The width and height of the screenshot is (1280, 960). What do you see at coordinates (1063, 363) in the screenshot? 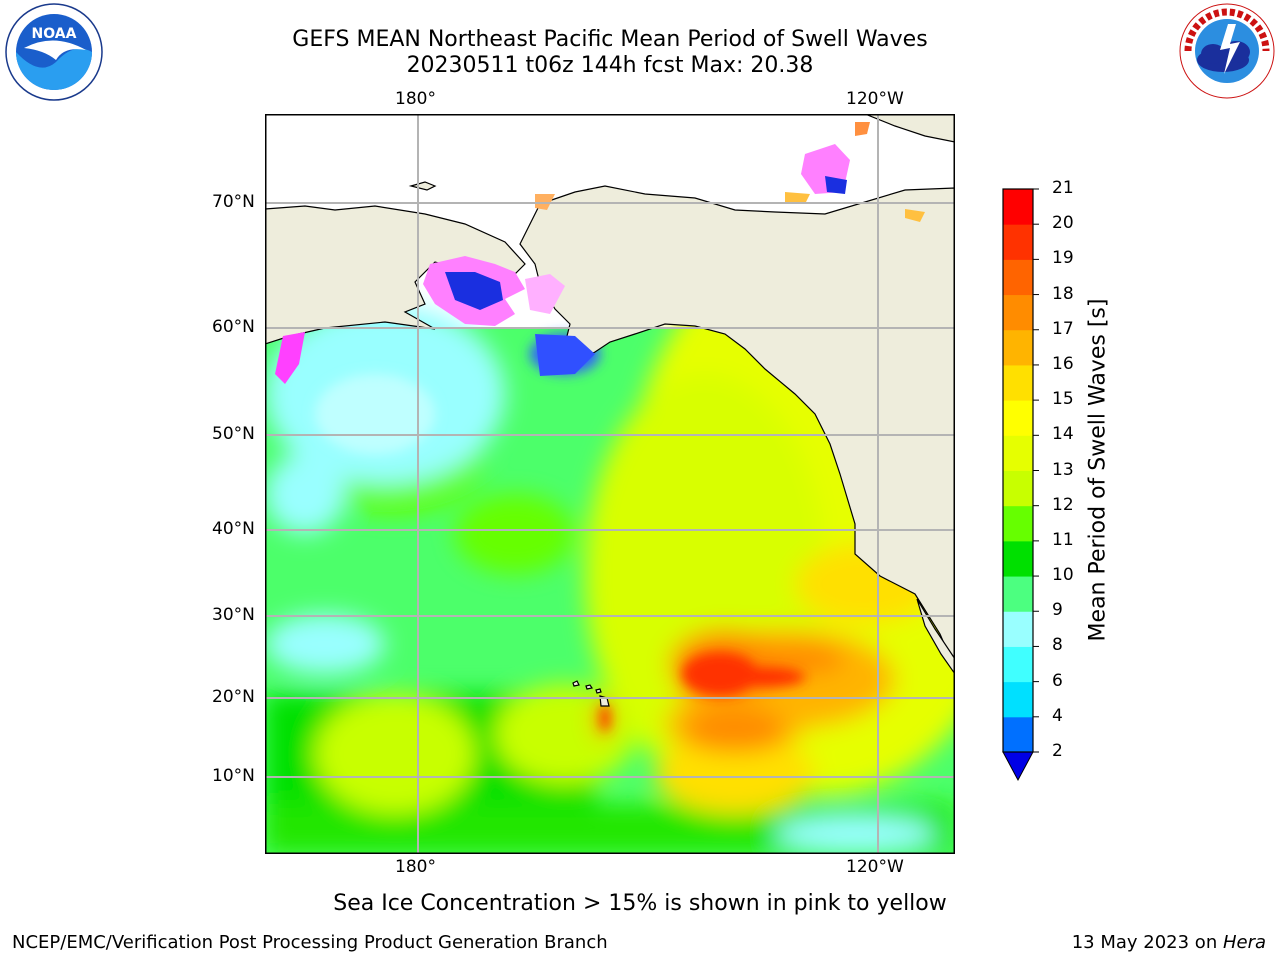
I see `colorbar-tick-label: 16` at bounding box center [1063, 363].